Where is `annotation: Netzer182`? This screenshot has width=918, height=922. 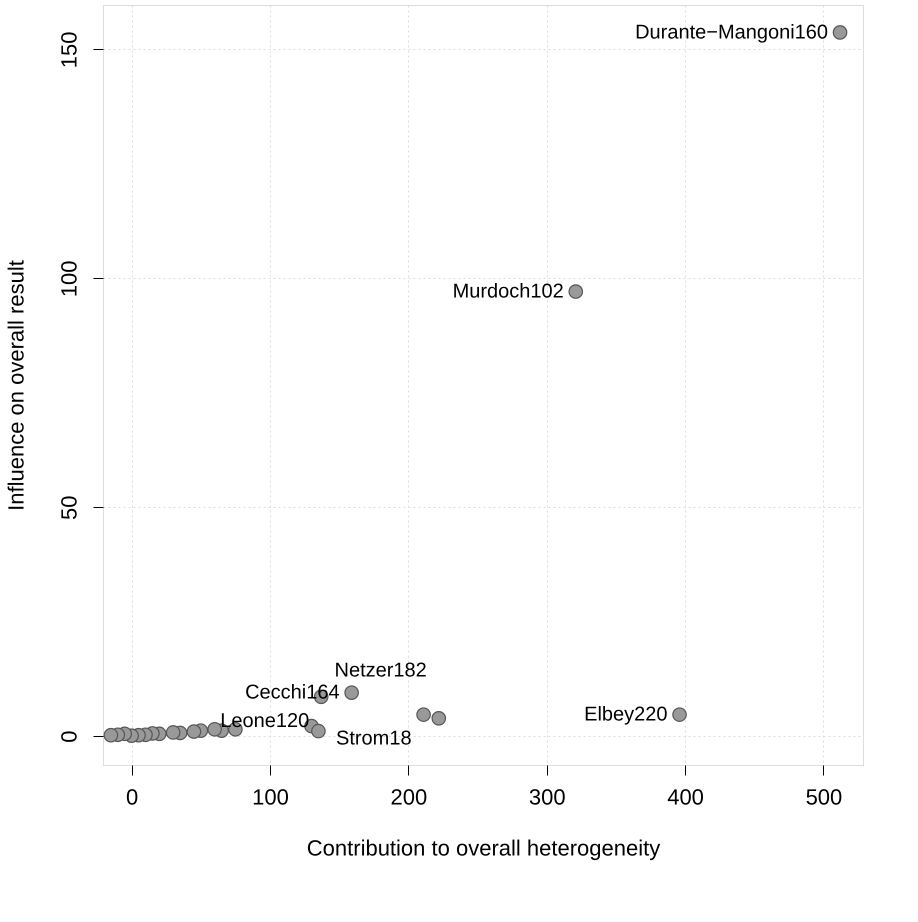
annotation: Netzer182 is located at coordinates (380, 670).